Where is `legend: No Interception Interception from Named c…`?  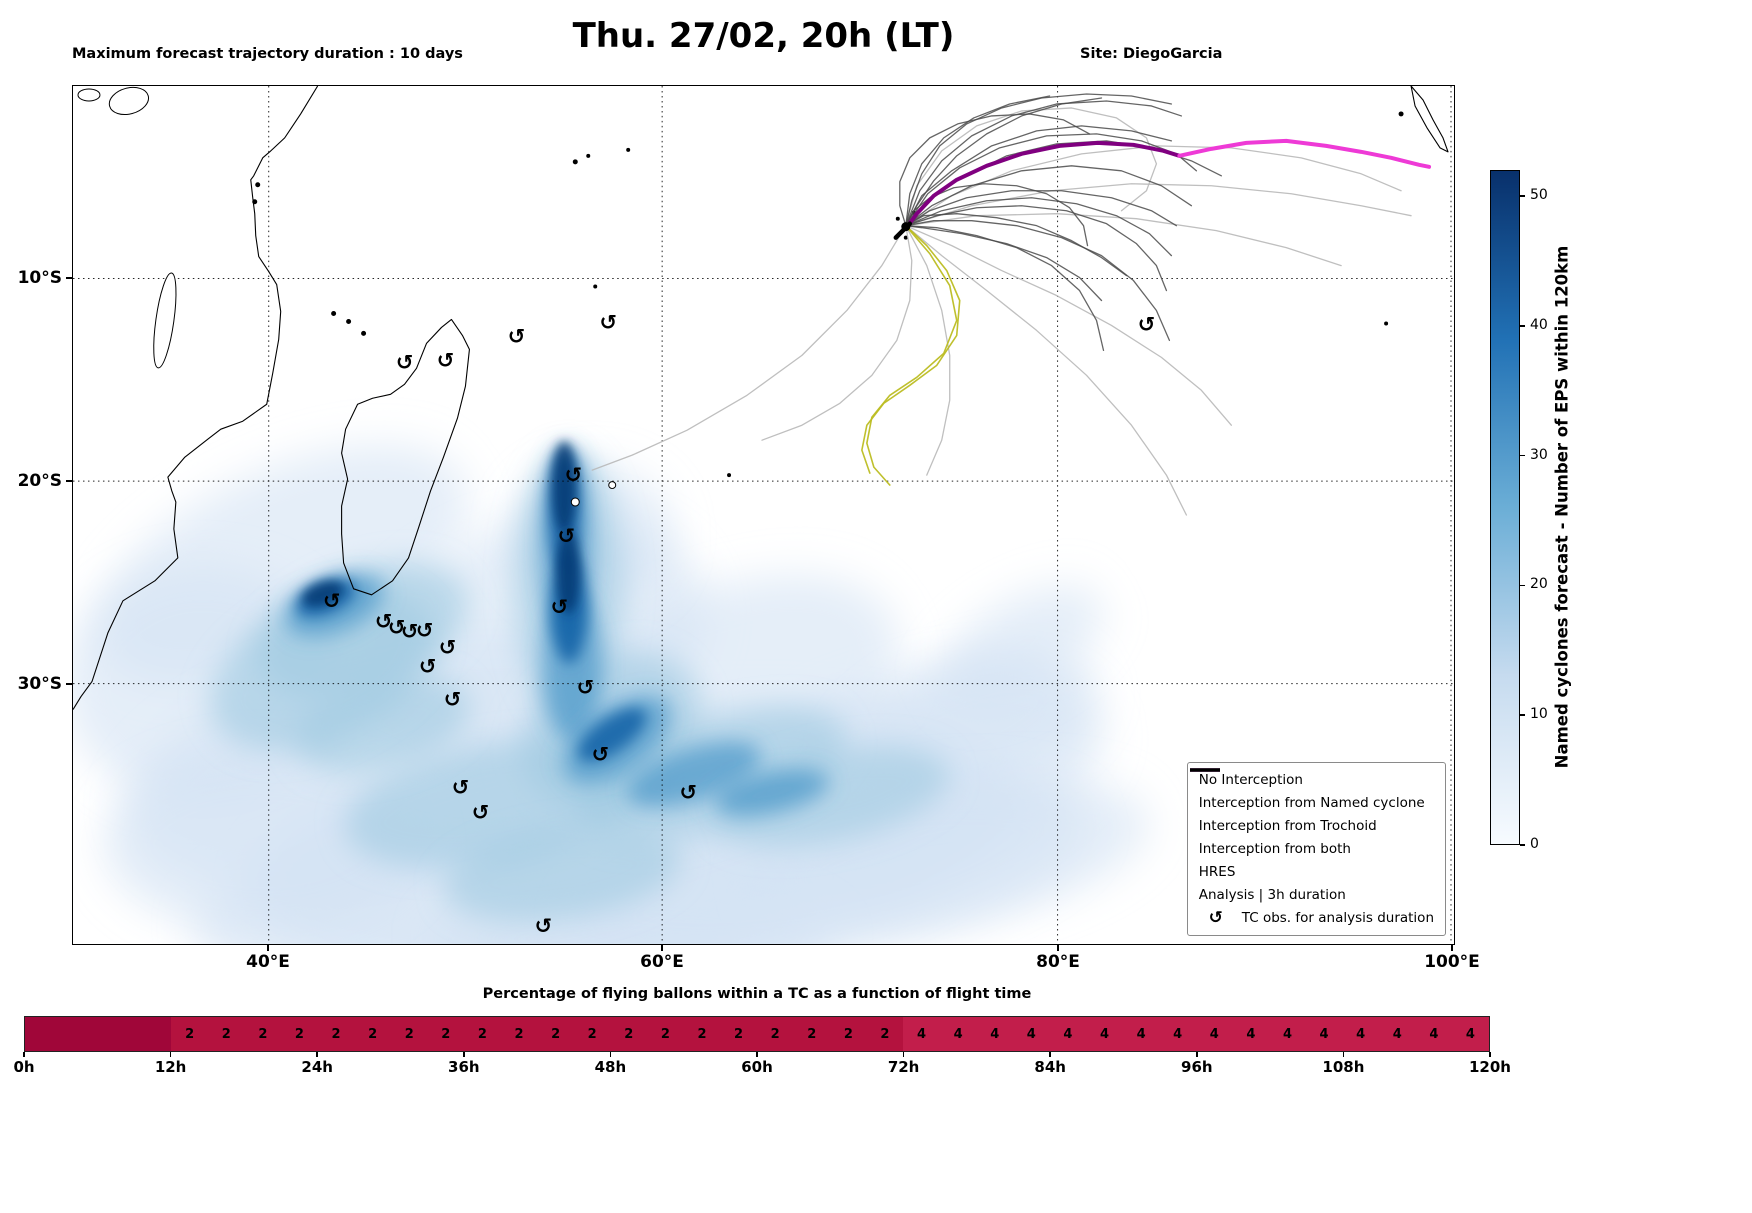
legend: No Interception Interception from Named c… is located at coordinates (1316, 849).